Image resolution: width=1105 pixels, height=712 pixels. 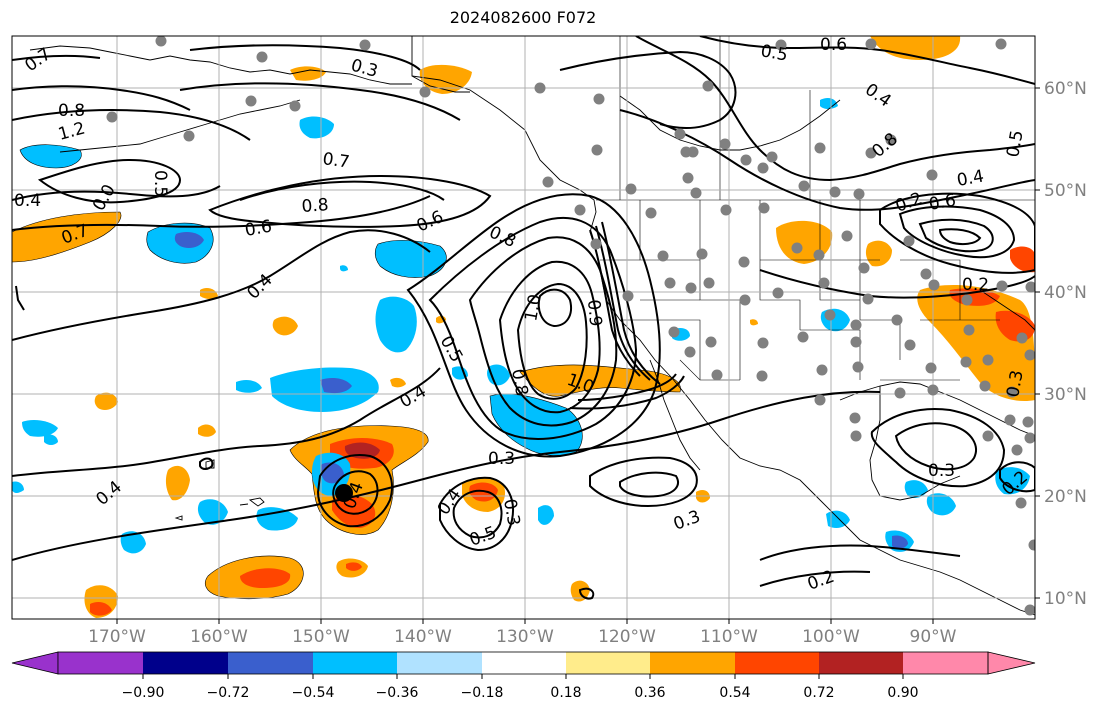 What do you see at coordinates (336, 161) in the screenshot?
I see `contour-label: 0.7` at bounding box center [336, 161].